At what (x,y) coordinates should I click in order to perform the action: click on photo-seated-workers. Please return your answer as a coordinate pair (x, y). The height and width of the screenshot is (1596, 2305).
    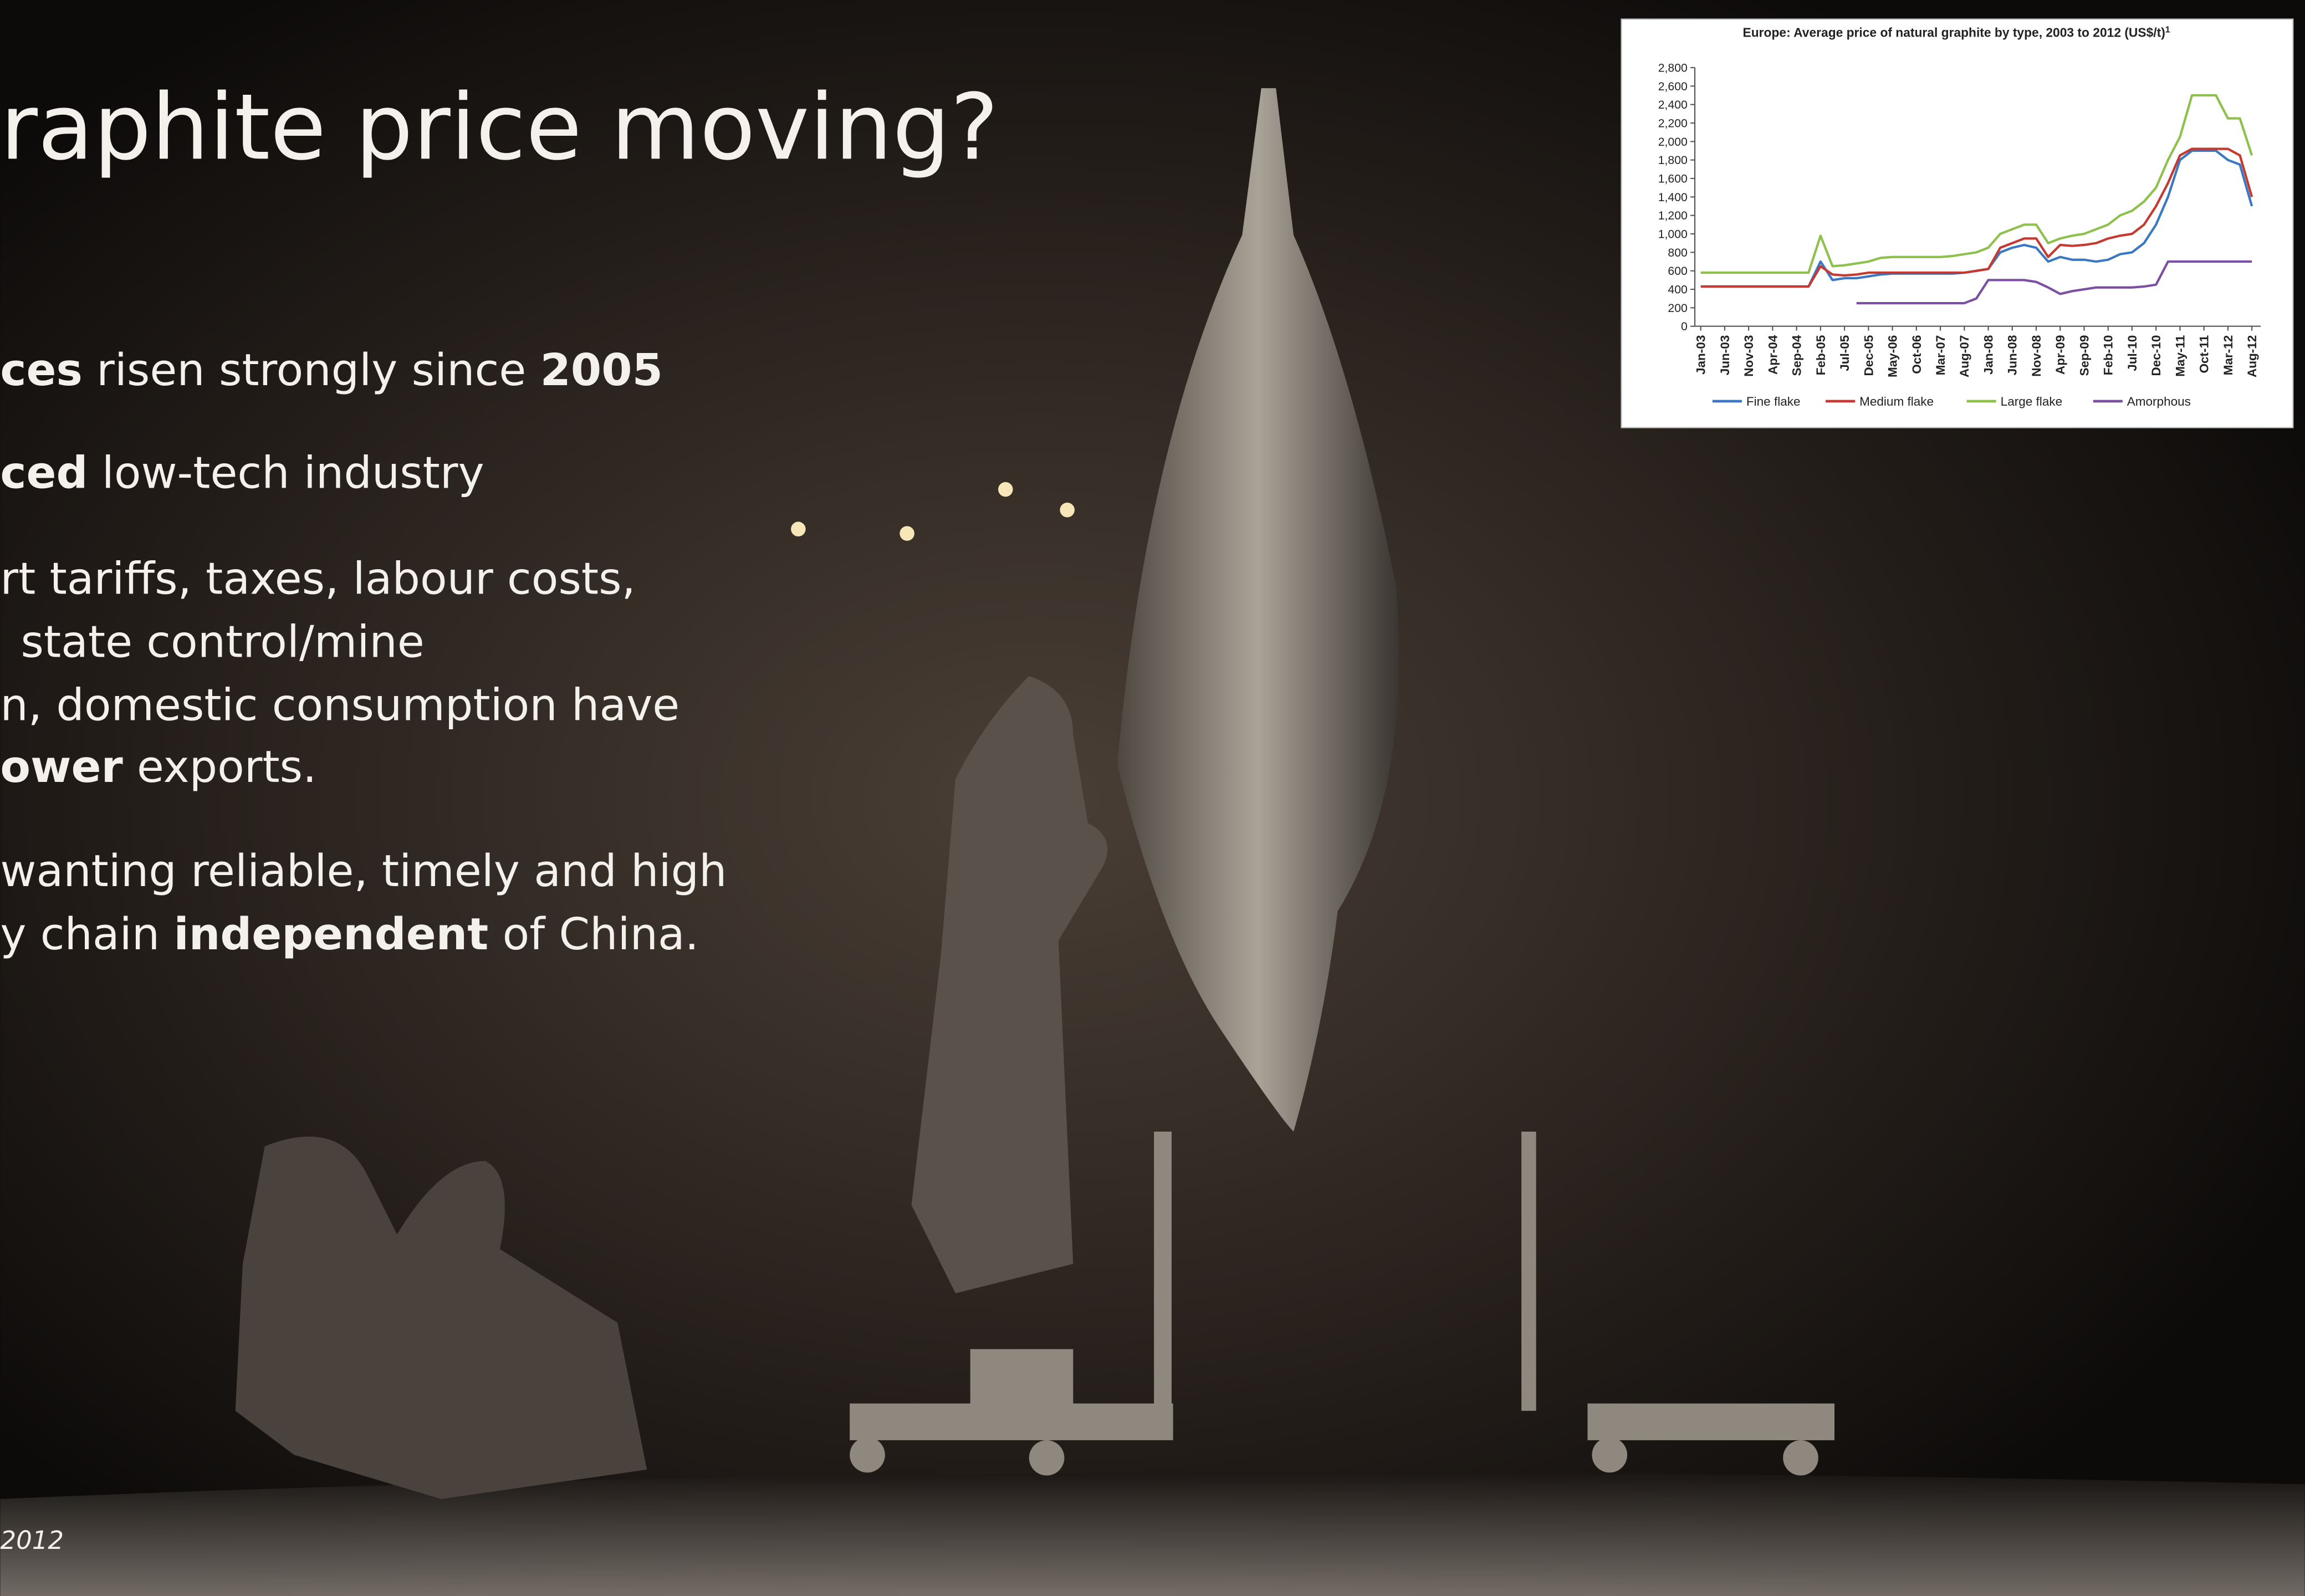
    Looking at the image, I should click on (441, 1317).